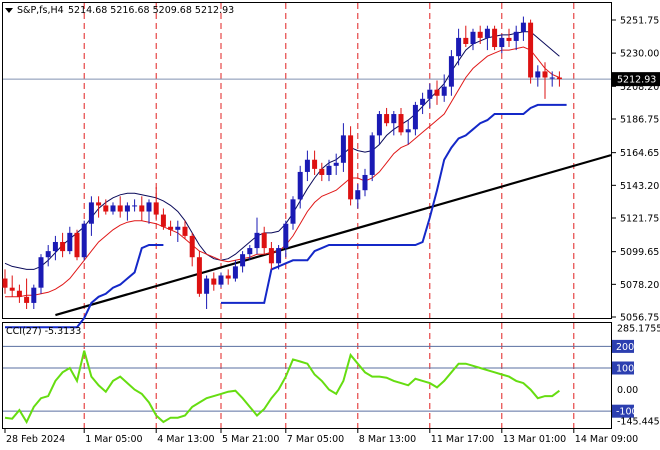  What do you see at coordinates (639, 219) in the screenshot?
I see `price-tick-label: 5121.75` at bounding box center [639, 219].